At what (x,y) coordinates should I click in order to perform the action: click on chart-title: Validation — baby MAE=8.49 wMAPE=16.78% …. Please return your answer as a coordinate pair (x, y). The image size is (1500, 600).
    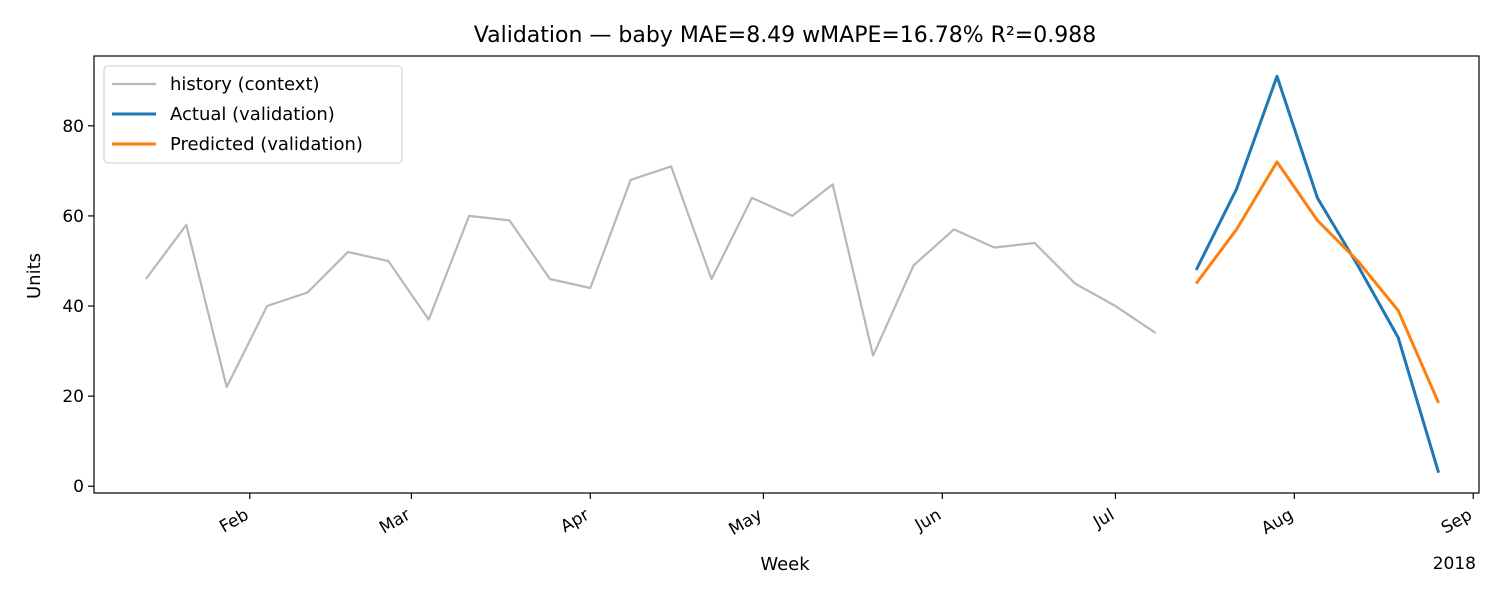
    Looking at the image, I should click on (785, 35).